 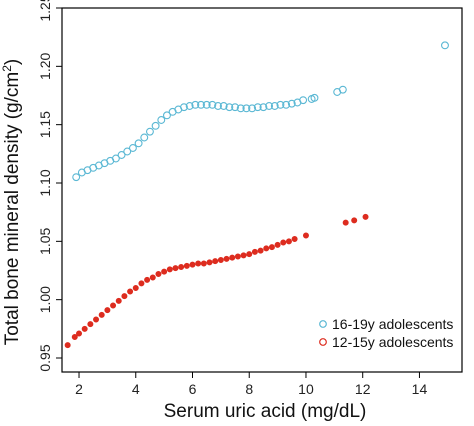 I want to click on legend-label-16-19y: 16-19y adolescents, so click(x=392, y=324).